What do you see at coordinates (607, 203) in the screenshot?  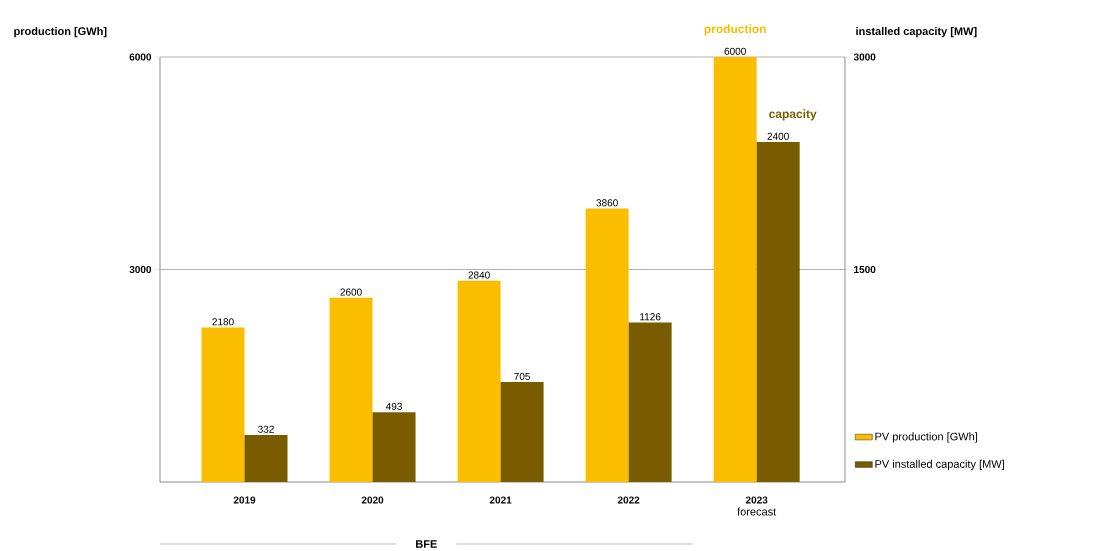 I see `data-label: 3860` at bounding box center [607, 203].